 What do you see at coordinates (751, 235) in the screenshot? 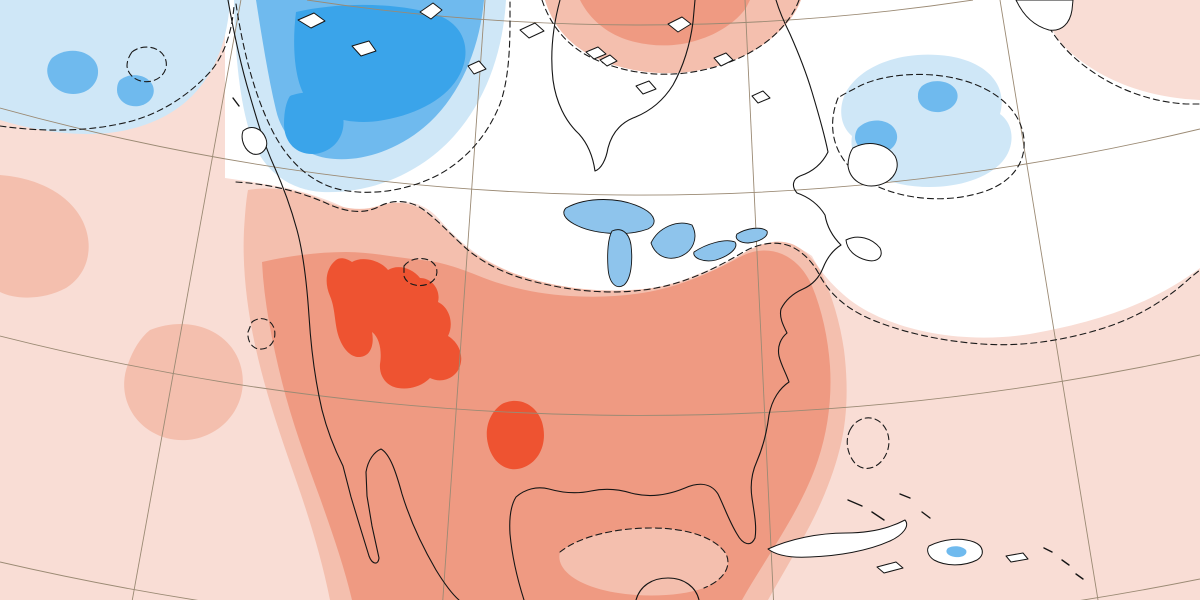
I see `lake-ontario` at bounding box center [751, 235].